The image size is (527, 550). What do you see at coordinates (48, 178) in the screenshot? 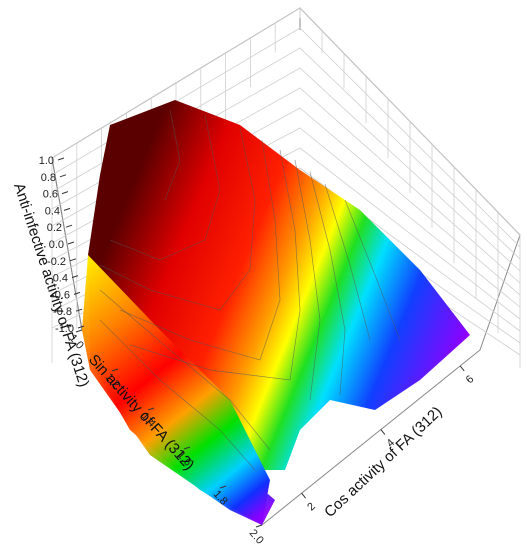
I see `z-tick-label: 0.8` at bounding box center [48, 178].